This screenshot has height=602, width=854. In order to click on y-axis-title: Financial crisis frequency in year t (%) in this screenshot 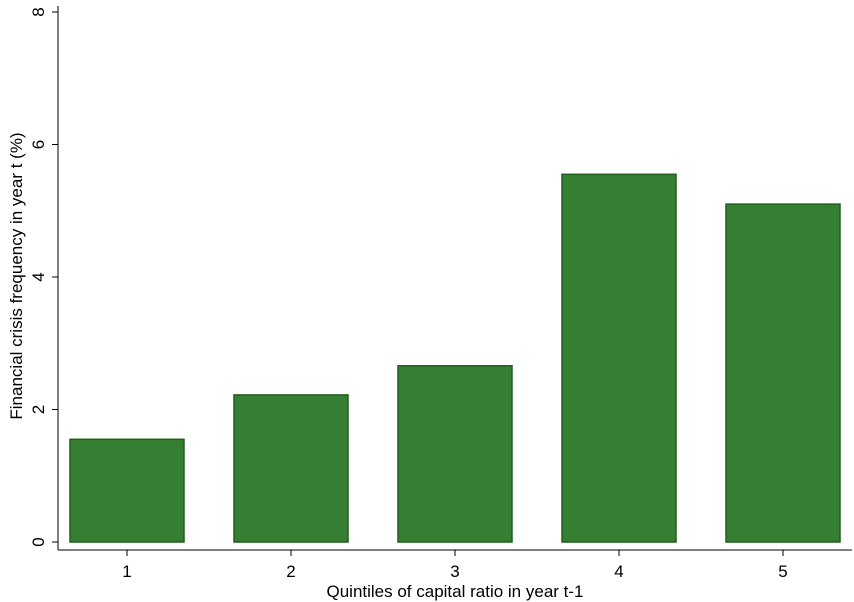, I will do `click(16, 275)`.